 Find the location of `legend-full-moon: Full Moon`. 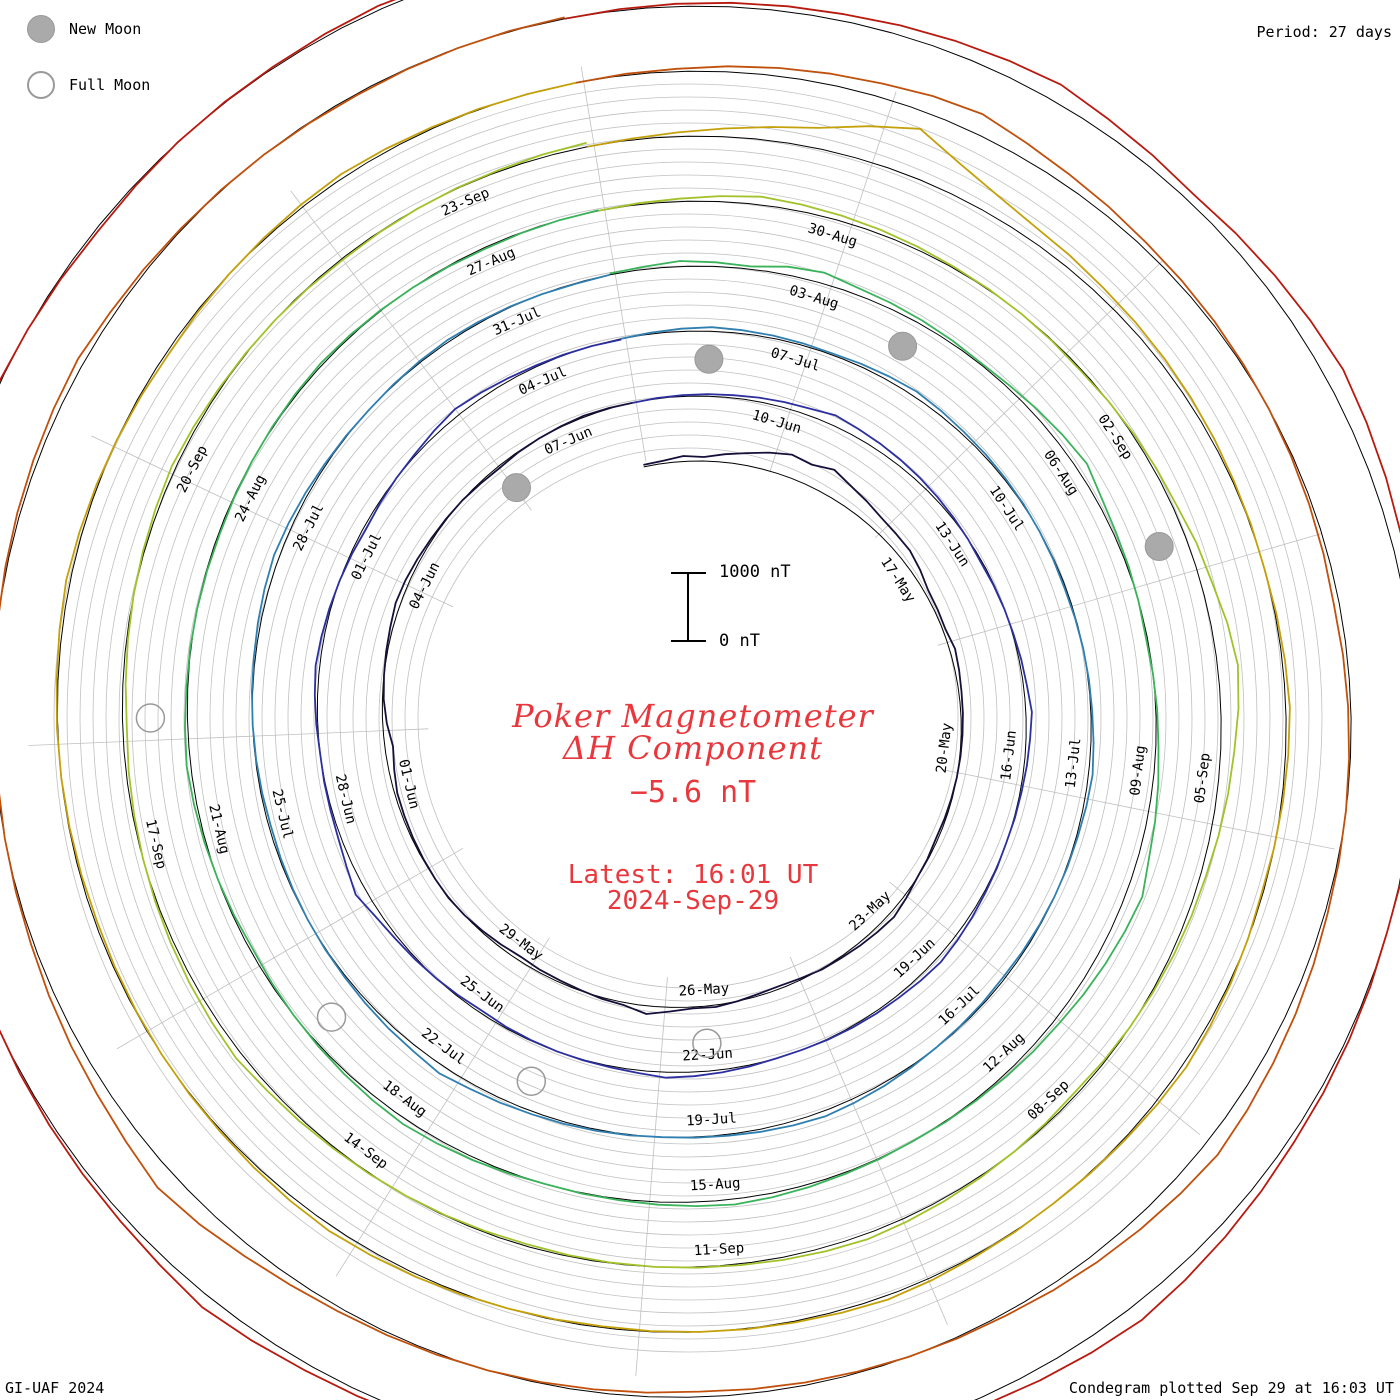

legend-full-moon: Full Moon is located at coordinates (88, 85).